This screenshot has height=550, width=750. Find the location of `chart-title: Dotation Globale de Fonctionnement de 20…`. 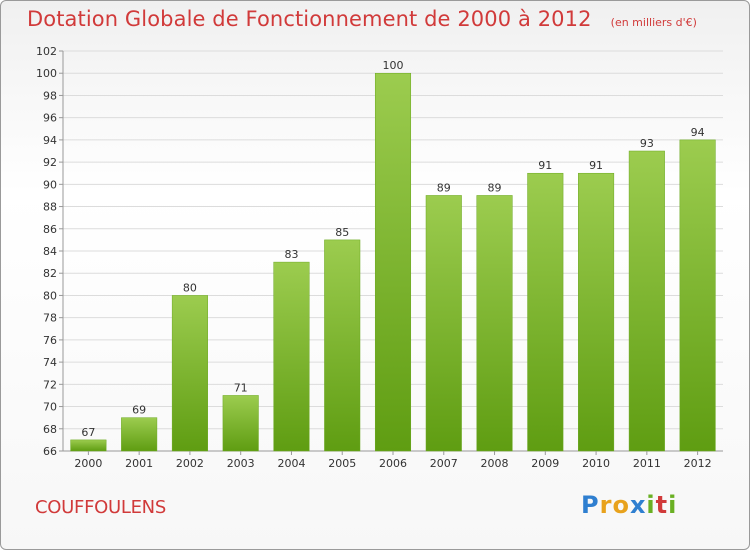

chart-title: Dotation Globale de Fonctionnement de 20… is located at coordinates (309, 19).